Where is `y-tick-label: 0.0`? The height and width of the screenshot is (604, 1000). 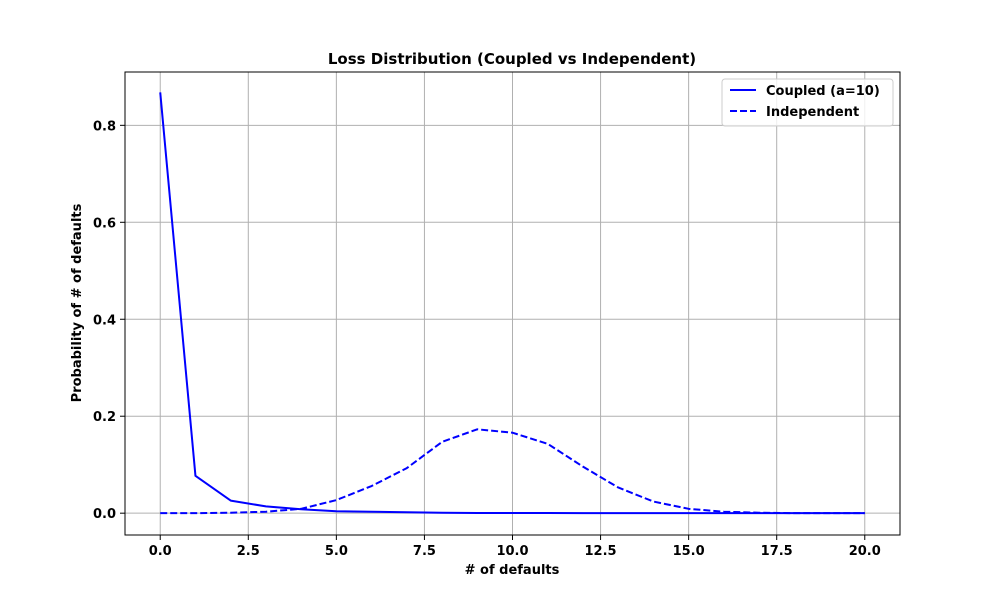
y-tick-label: 0.0 is located at coordinates (104, 514).